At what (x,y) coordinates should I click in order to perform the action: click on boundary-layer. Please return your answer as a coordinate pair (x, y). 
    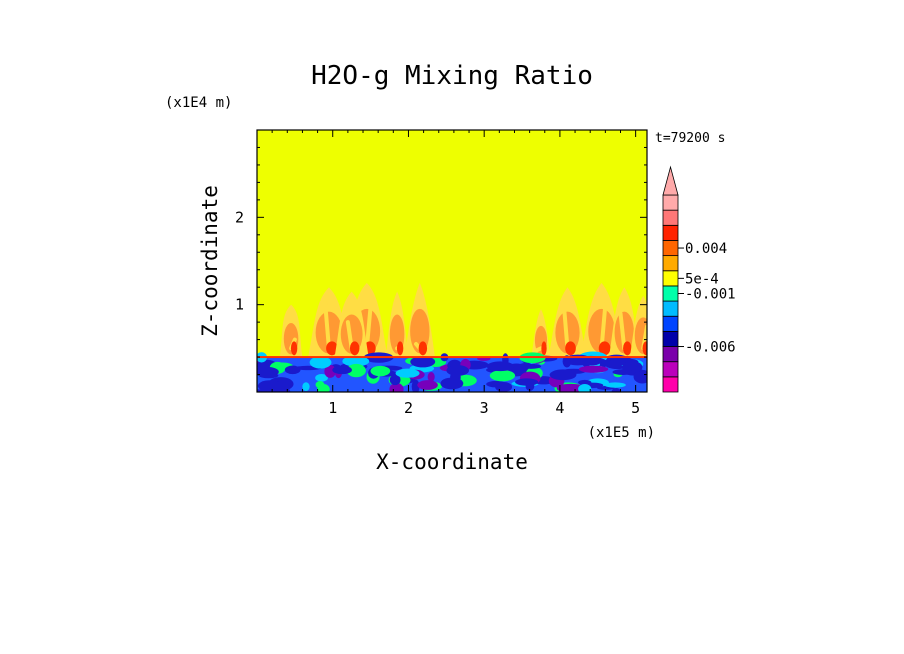
    Looking at the image, I should click on (452, 371).